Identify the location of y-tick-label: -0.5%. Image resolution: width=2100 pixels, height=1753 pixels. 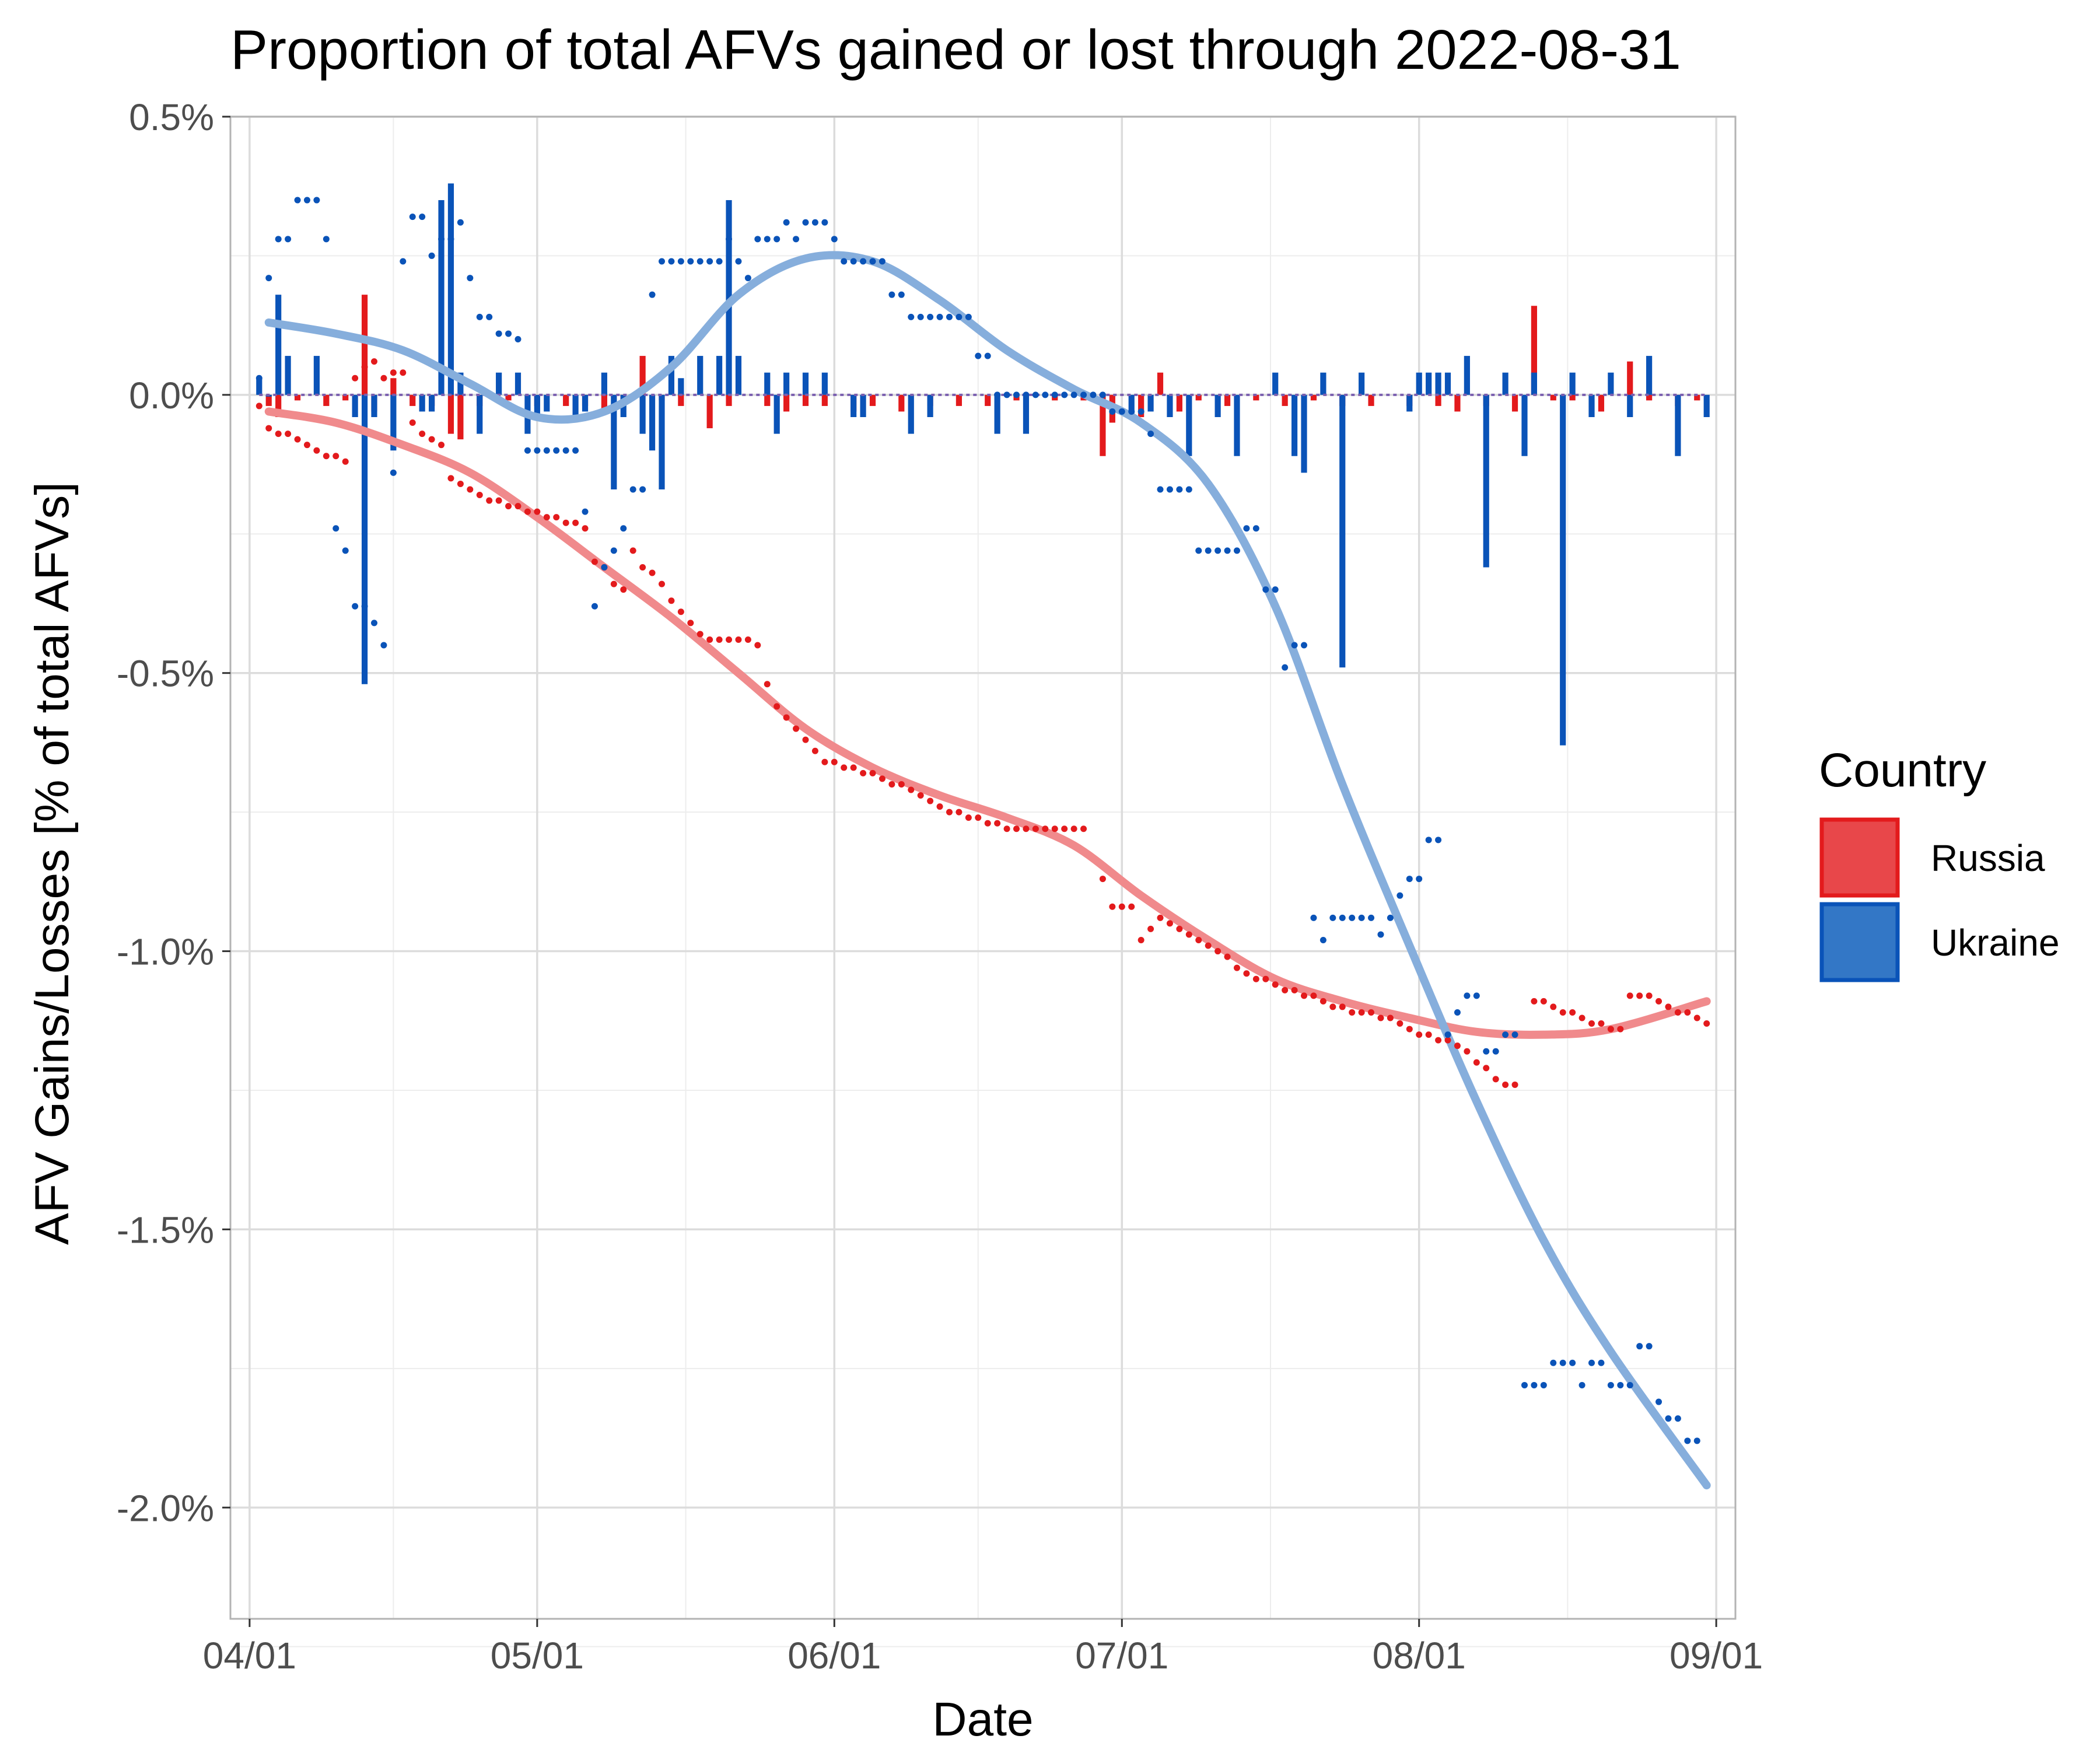
(166, 674).